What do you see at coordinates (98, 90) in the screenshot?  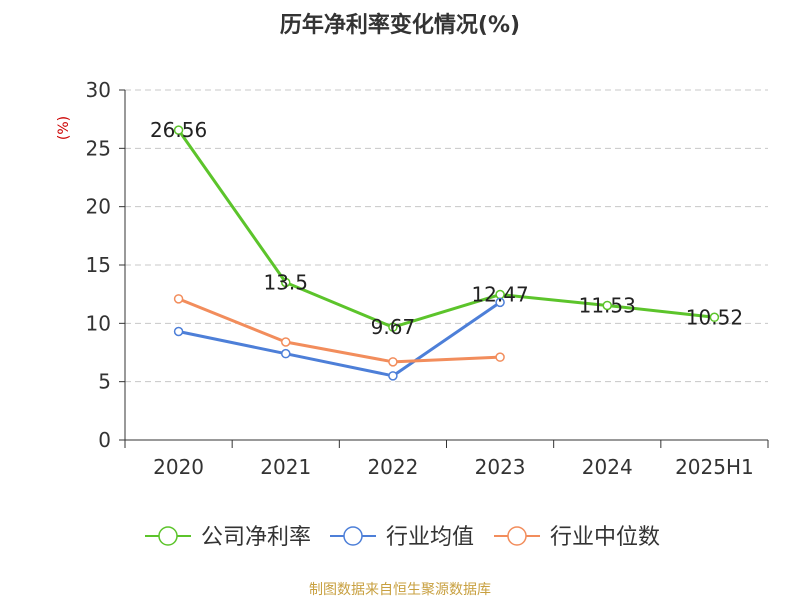 I see `y-tick-label: 30` at bounding box center [98, 90].